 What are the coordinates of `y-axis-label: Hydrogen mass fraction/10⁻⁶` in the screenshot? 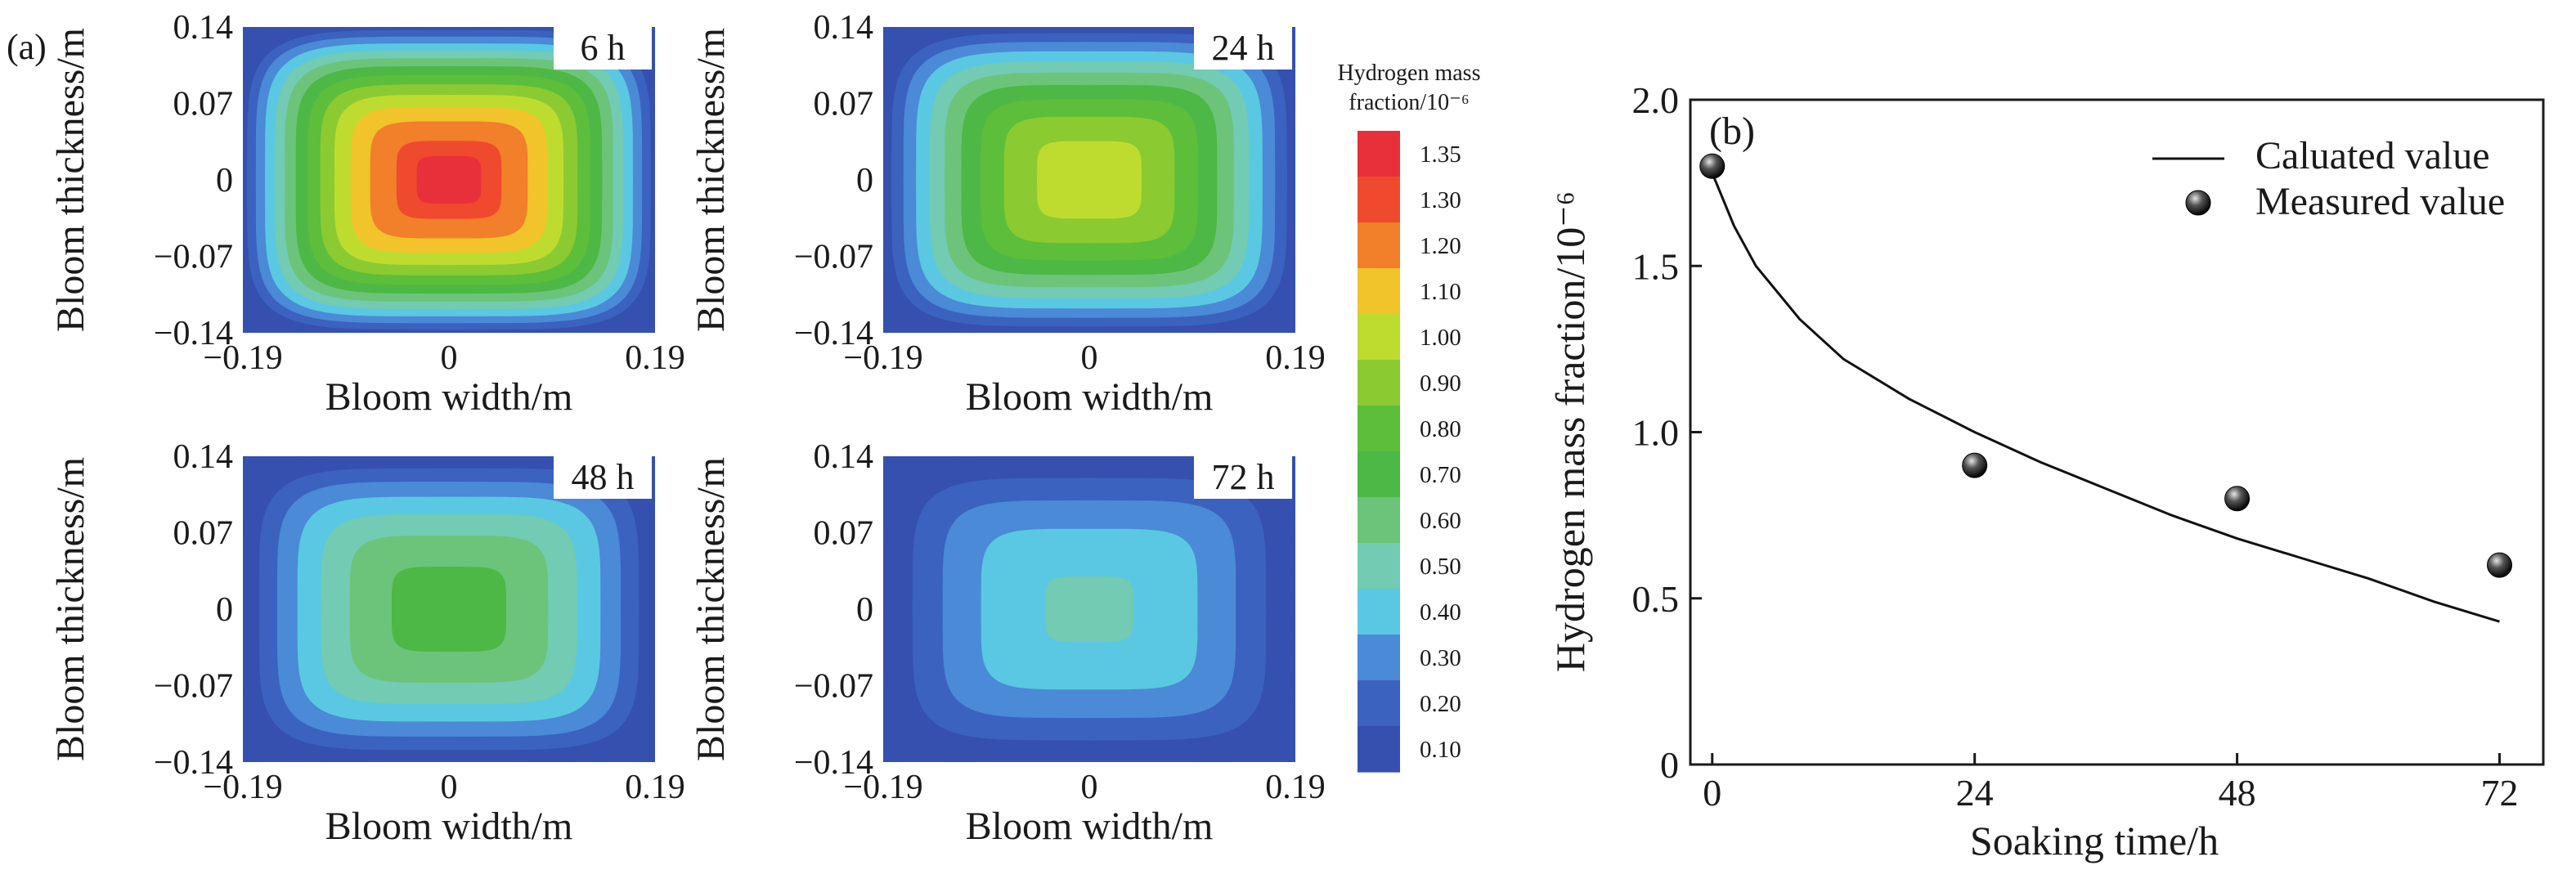 It's located at (1570, 431).